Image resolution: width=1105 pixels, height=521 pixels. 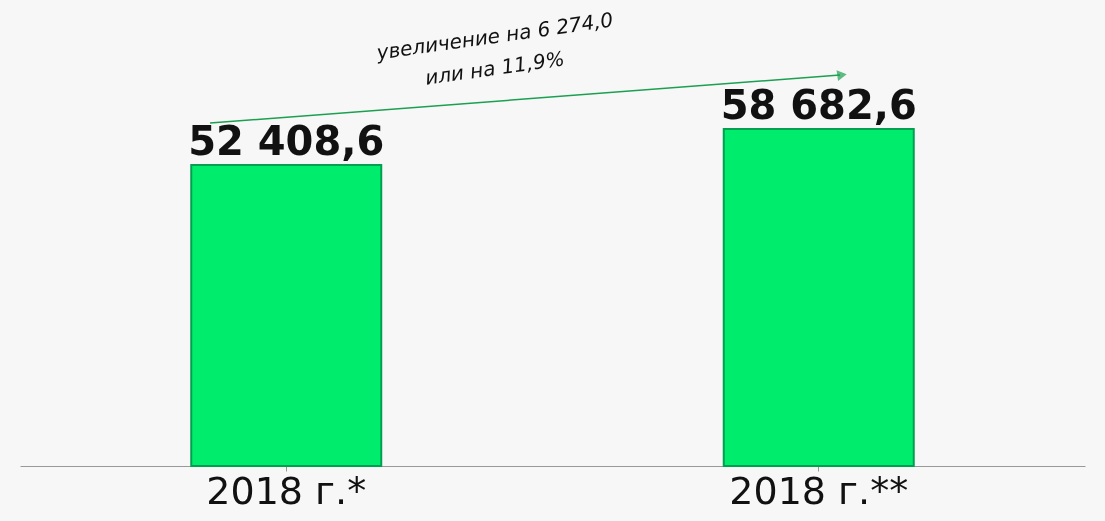 I want to click on data-label: 58 682,6, so click(x=818, y=104).